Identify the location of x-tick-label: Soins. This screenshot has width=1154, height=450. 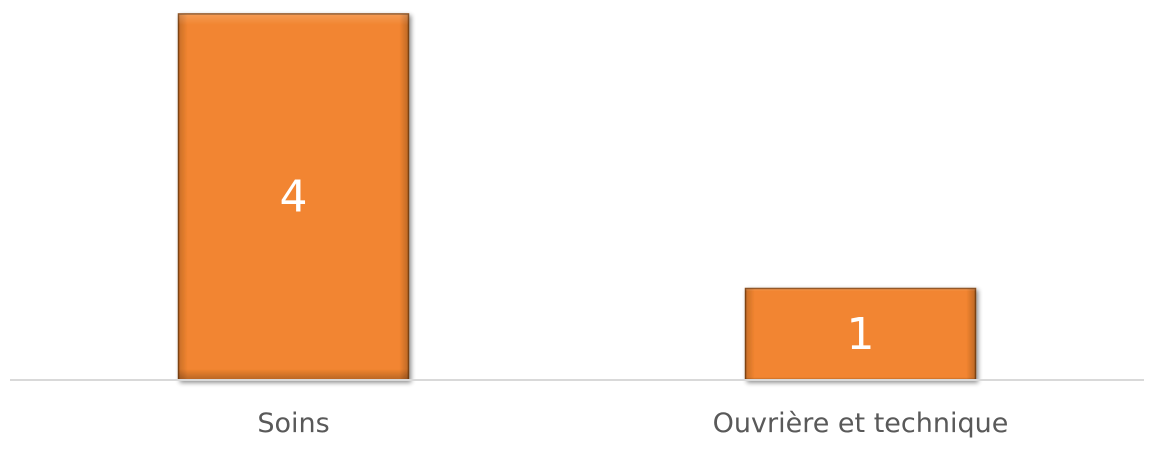
(293, 423).